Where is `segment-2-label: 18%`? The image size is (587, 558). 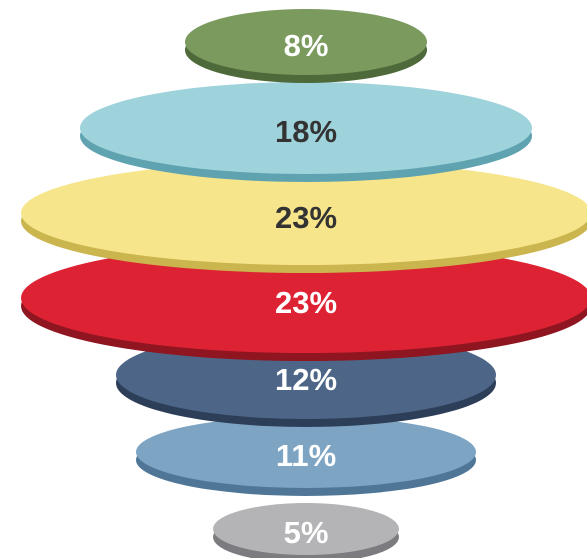 segment-2-label: 18% is located at coordinates (306, 131).